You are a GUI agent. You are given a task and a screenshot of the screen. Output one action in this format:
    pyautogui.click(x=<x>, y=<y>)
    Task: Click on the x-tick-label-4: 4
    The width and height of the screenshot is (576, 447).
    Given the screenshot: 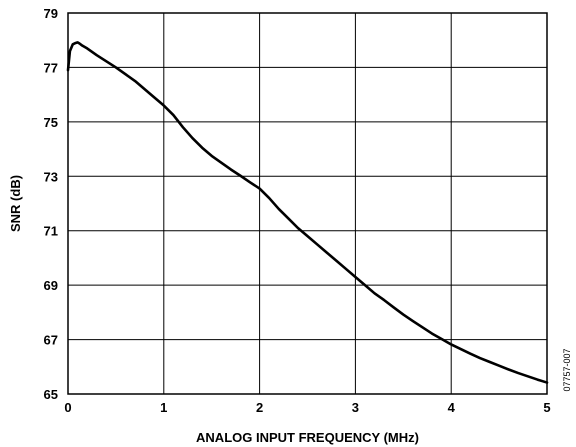 What is the action you would take?
    pyautogui.click(x=452, y=407)
    